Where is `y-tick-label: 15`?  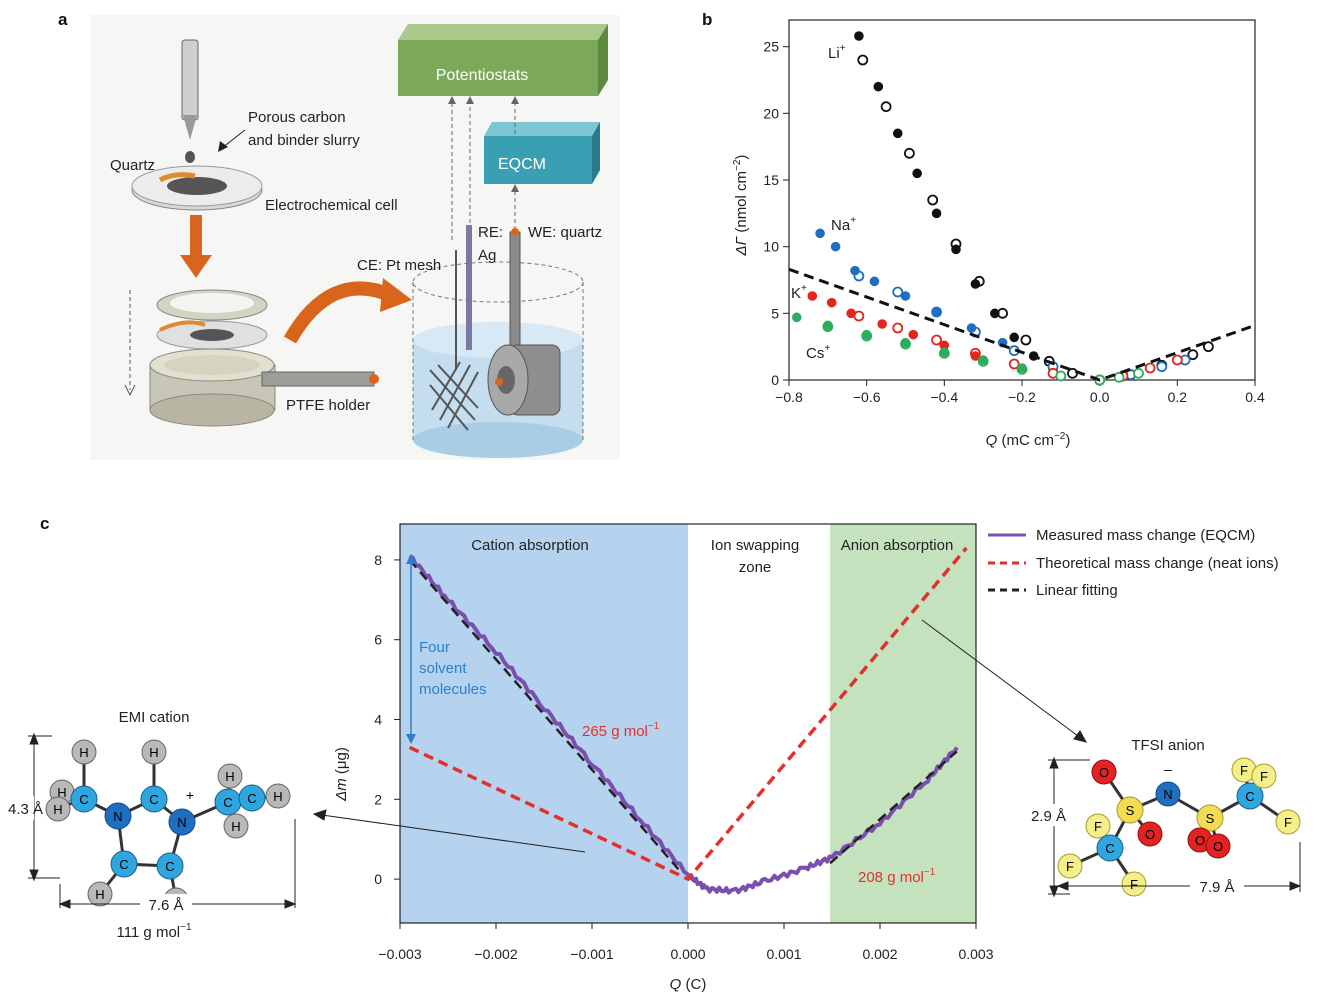 y-tick-label: 15 is located at coordinates (771, 180).